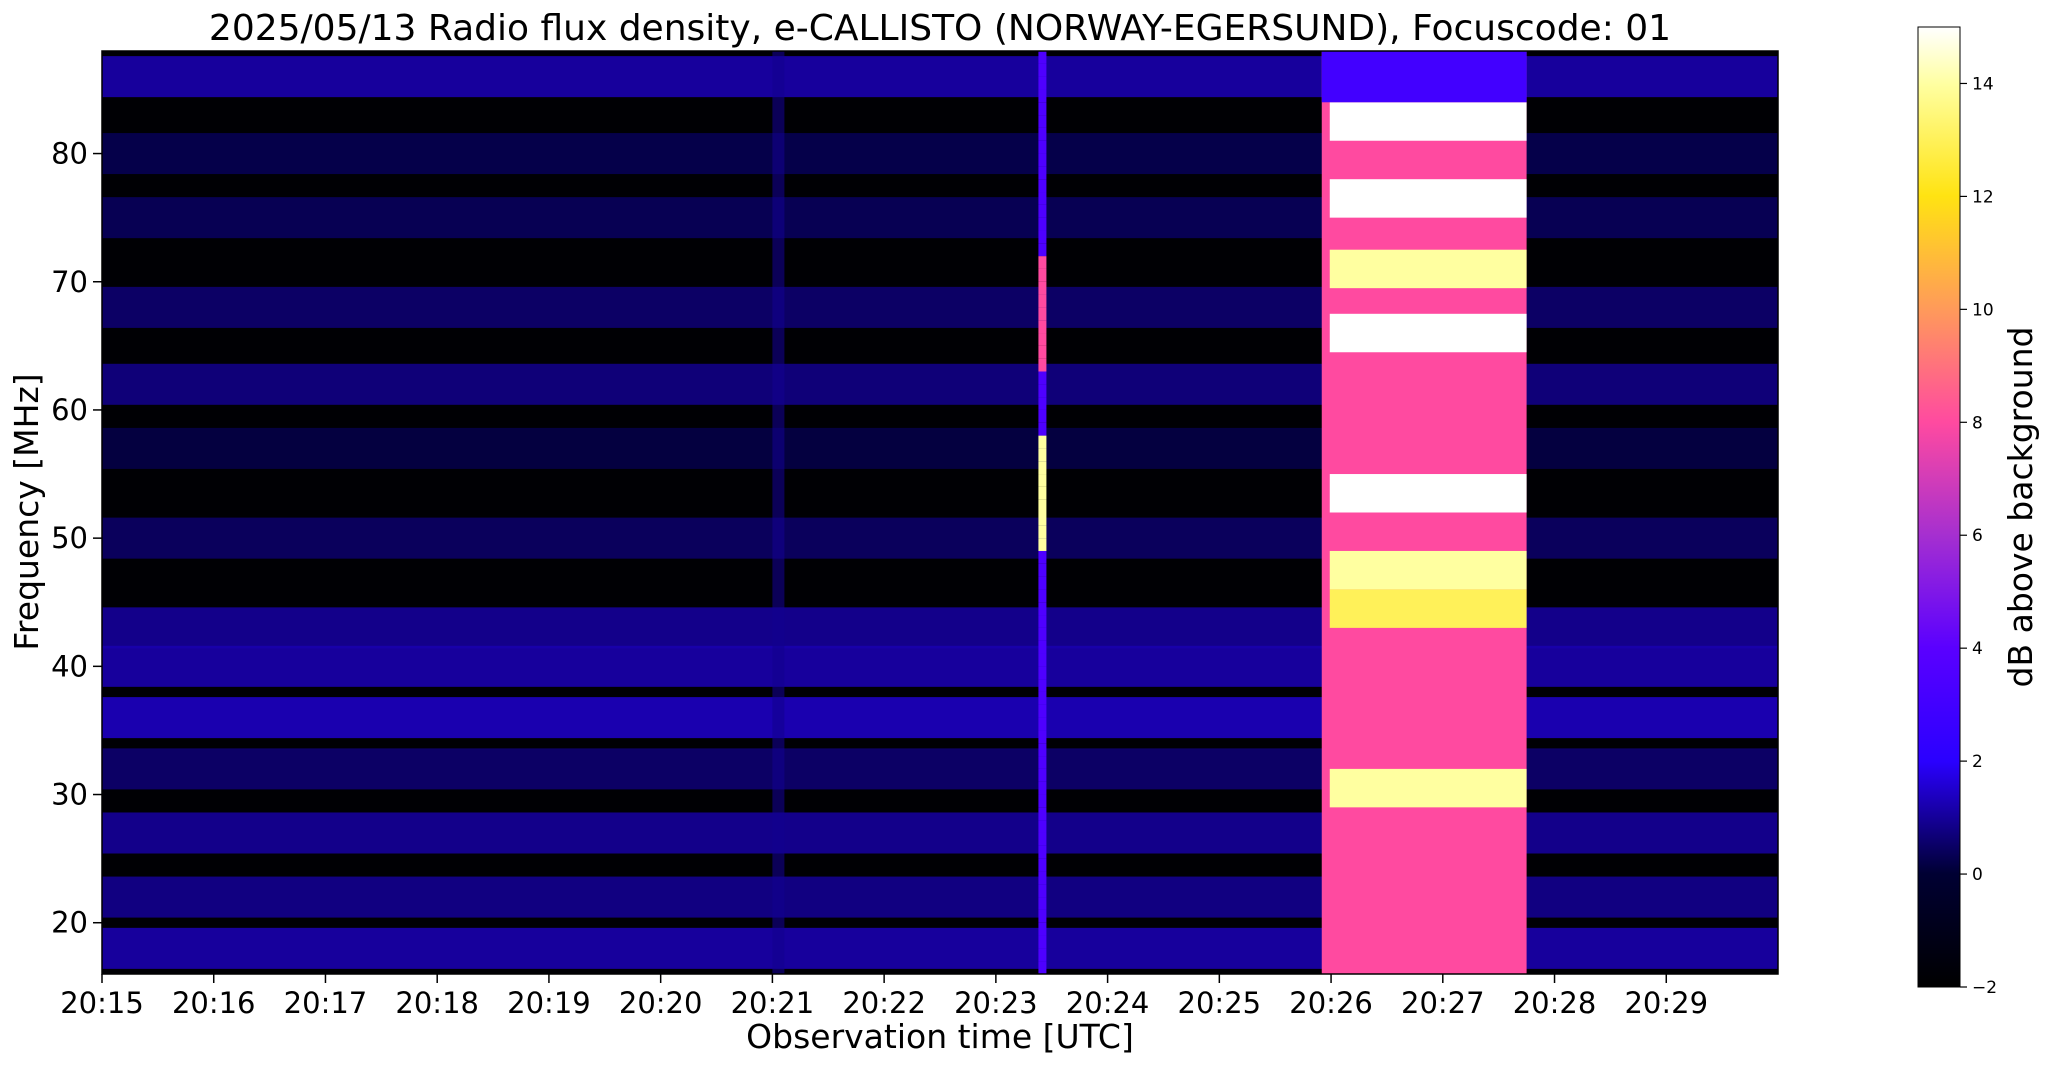 The height and width of the screenshot is (1067, 2047). I want to click on x-tick-label: 20:29, so click(1666, 1003).